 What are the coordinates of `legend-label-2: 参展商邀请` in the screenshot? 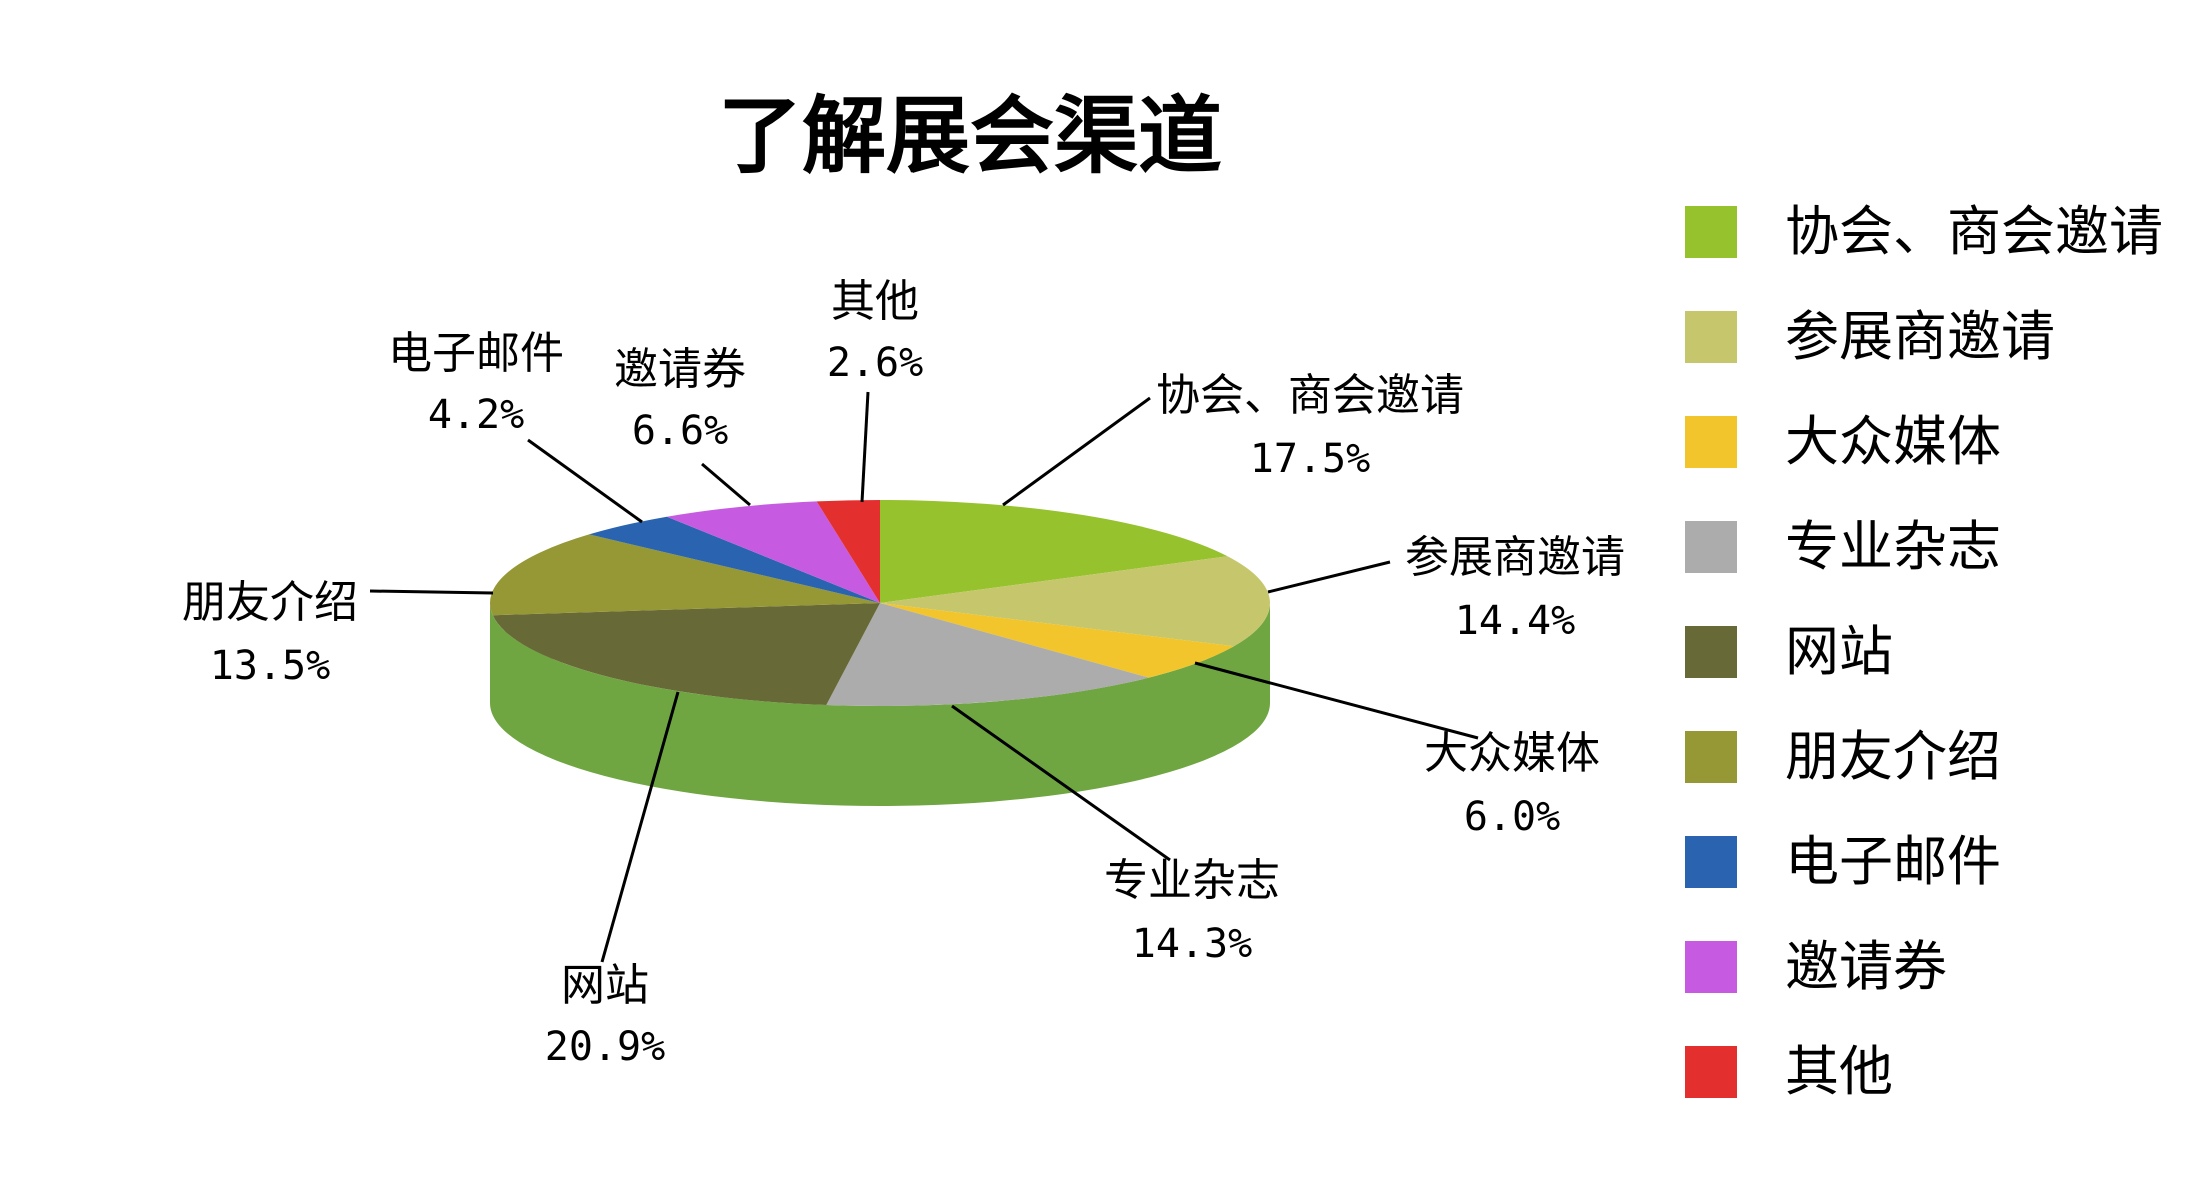 It's located at (1920, 336).